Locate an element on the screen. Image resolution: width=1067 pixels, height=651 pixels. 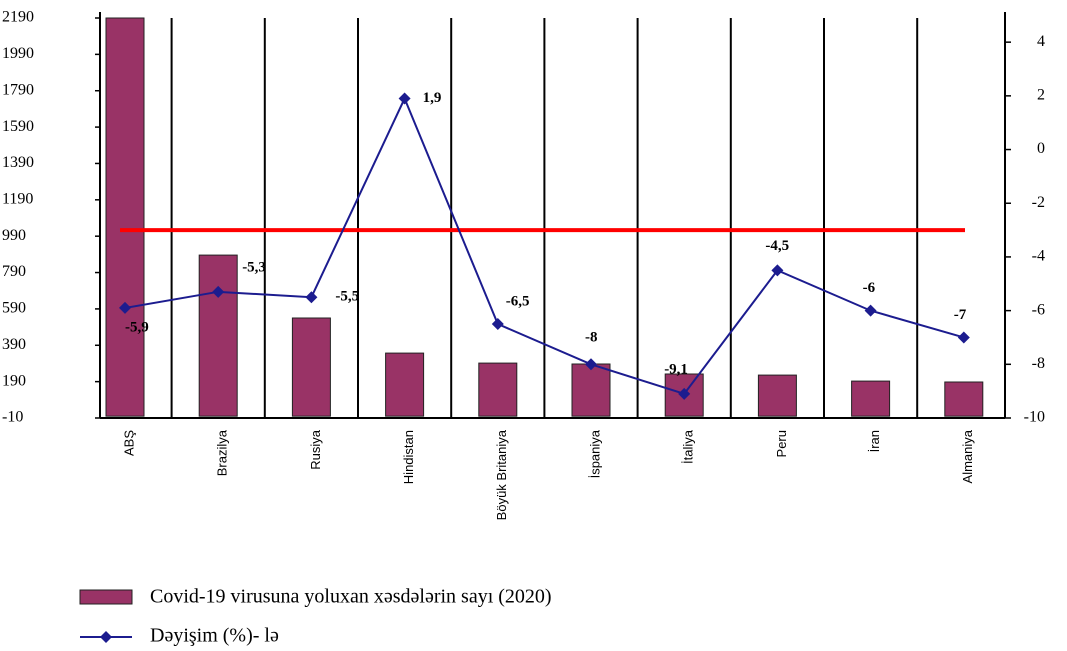
y2-tick-label: -8 is located at coordinates (1038, 363).